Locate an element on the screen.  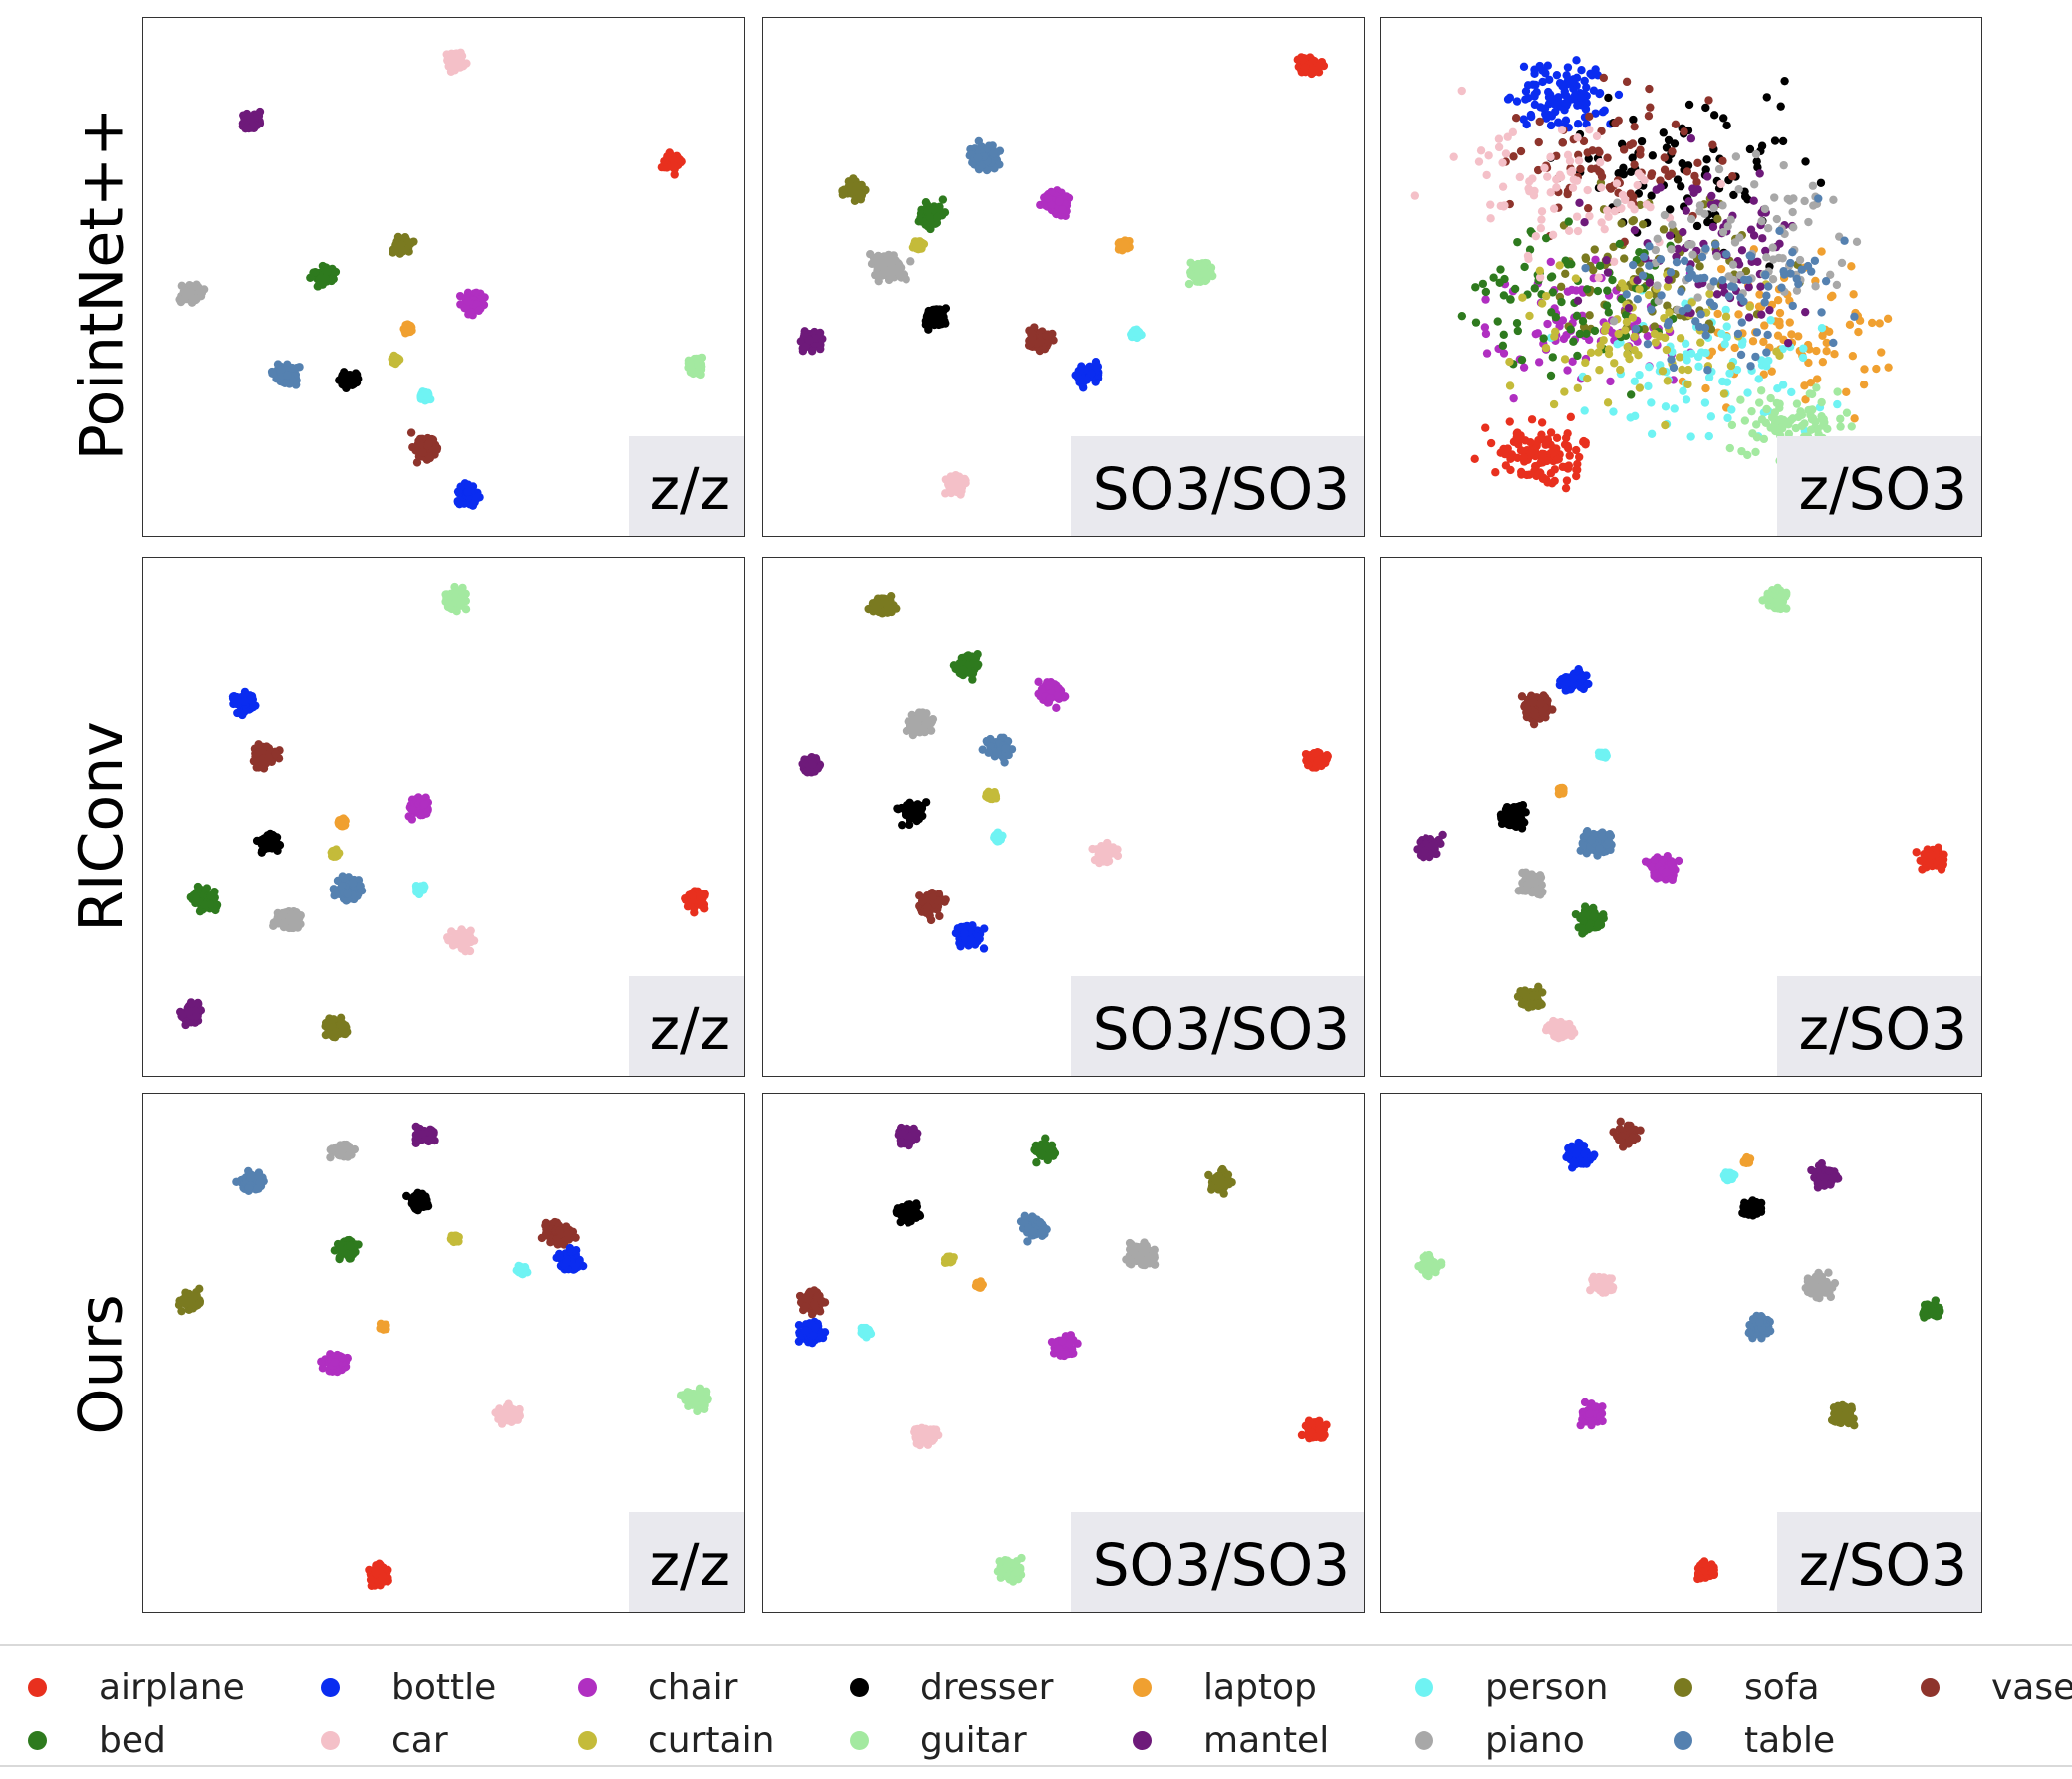
row-label: Ours is located at coordinates (101, 1364).